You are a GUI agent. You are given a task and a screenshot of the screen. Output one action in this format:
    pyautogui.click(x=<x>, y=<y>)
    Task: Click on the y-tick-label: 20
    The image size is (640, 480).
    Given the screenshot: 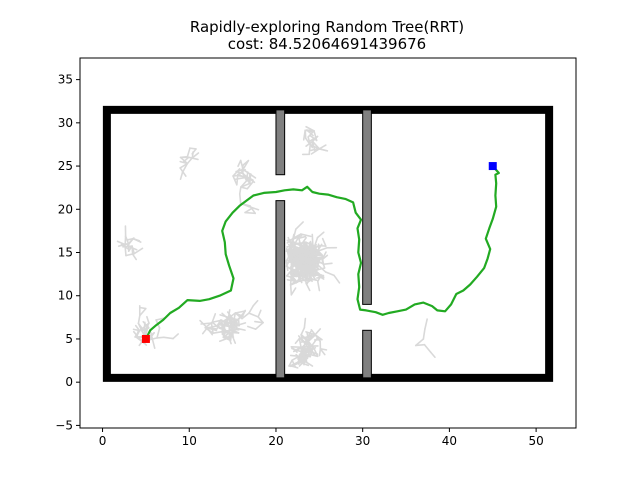 What is the action you would take?
    pyautogui.click(x=65, y=209)
    